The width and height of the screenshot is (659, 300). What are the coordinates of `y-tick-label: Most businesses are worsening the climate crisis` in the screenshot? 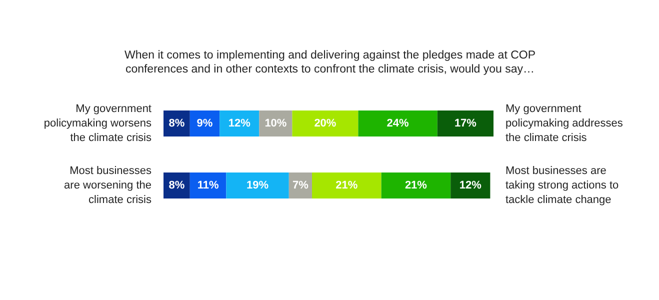 It's located at (108, 185).